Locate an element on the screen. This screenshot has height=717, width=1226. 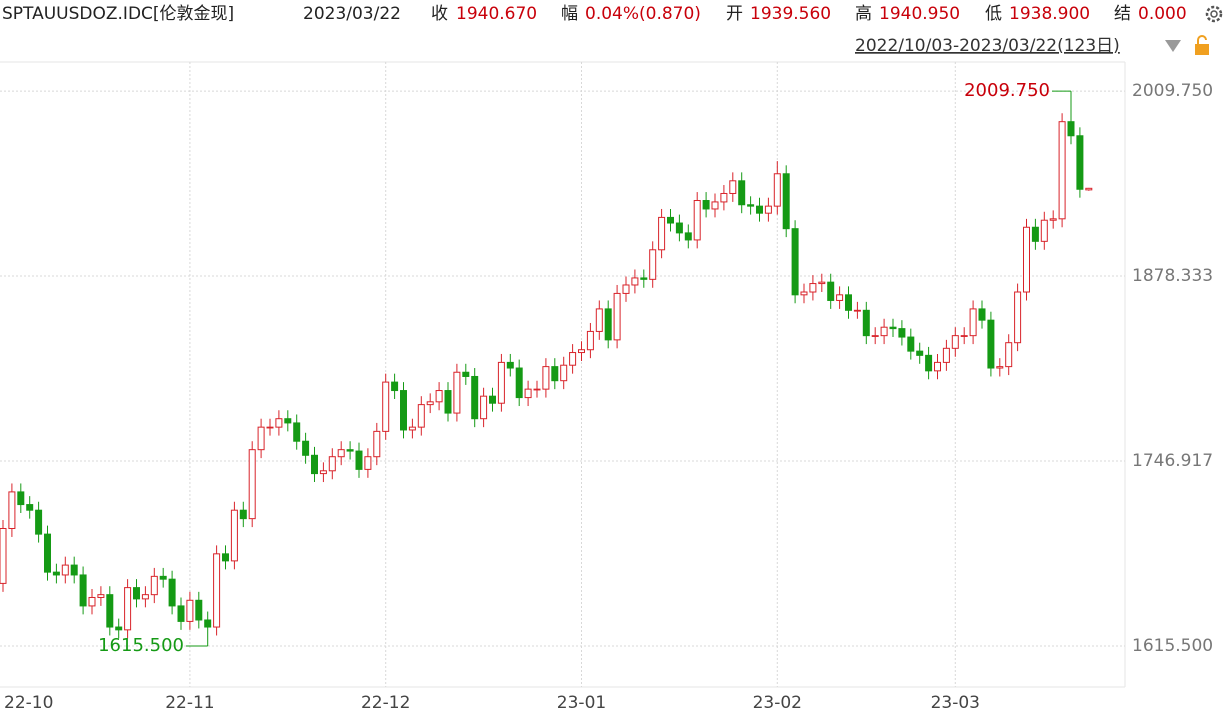
x-tick-label: 23-03 is located at coordinates (955, 703).